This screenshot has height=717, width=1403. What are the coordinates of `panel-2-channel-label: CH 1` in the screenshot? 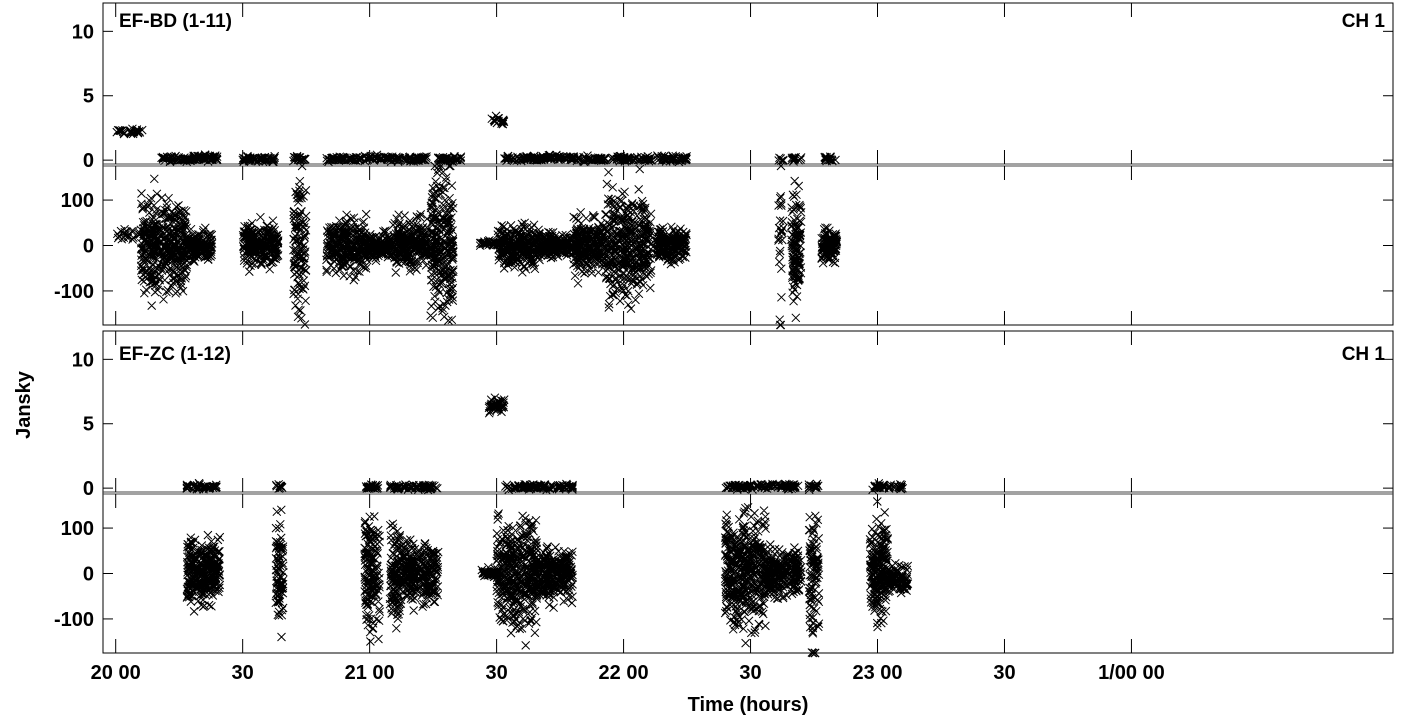 It's located at (1364, 354).